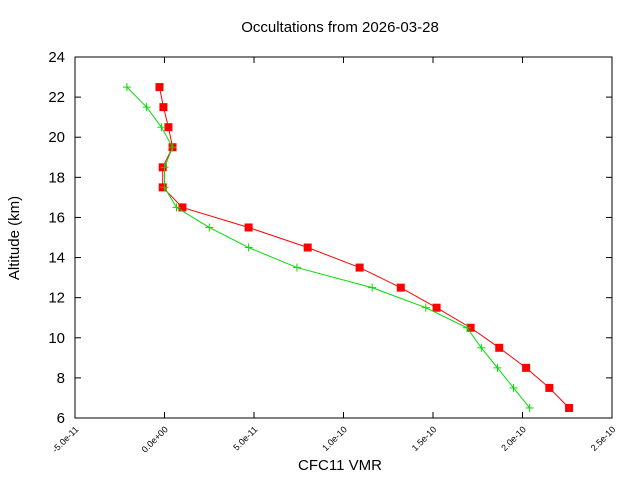 The image size is (640, 480). What do you see at coordinates (56, 177) in the screenshot?
I see `y-tick-label: 18` at bounding box center [56, 177].